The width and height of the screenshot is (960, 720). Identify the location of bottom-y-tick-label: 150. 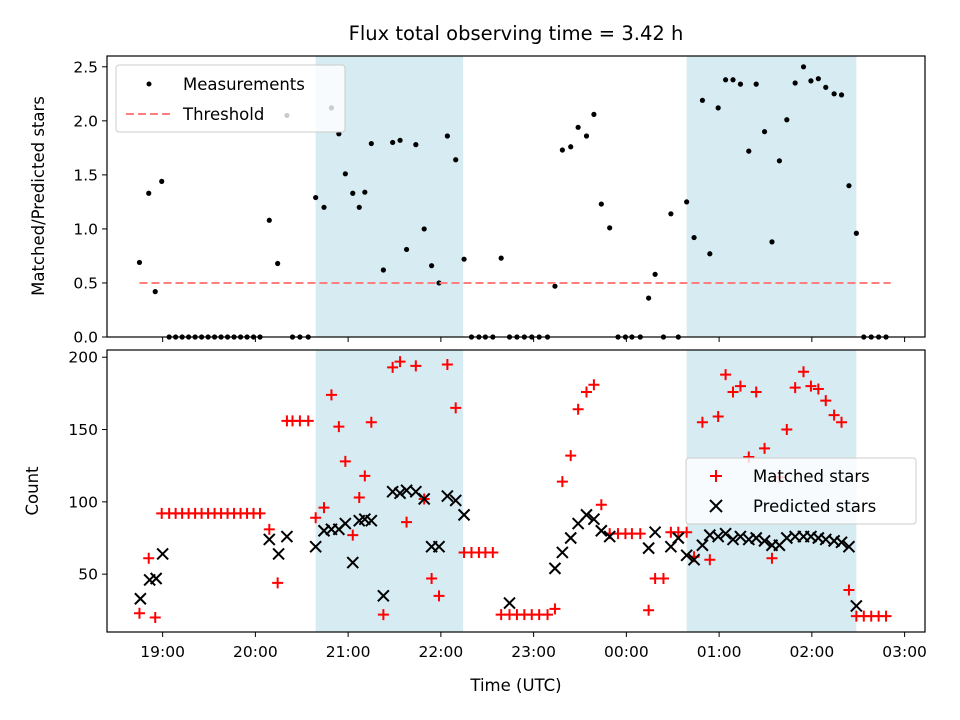
(83, 430).